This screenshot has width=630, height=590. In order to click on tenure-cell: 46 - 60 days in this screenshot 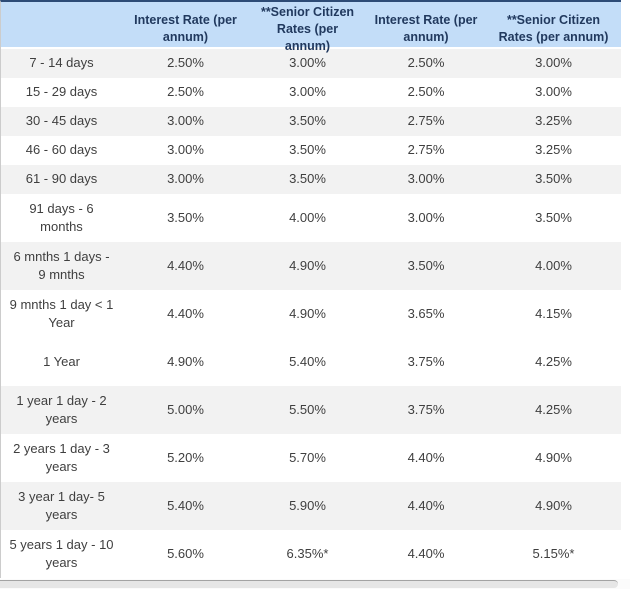, I will do `click(61, 150)`.